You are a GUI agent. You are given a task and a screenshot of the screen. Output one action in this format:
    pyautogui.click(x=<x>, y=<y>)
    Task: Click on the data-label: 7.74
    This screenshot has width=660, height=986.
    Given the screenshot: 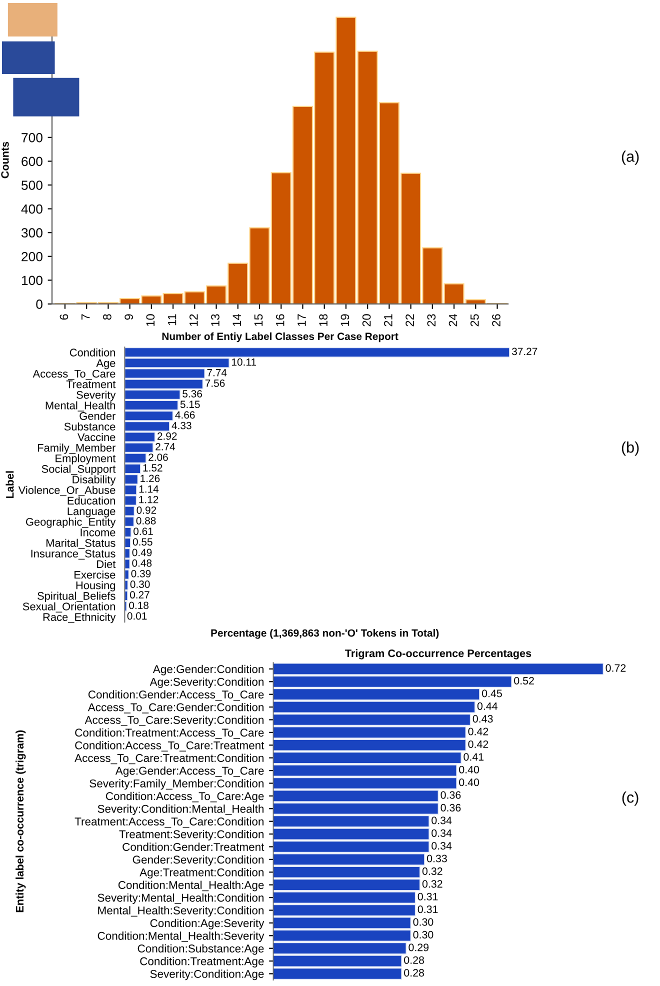 What is the action you would take?
    pyautogui.click(x=217, y=372)
    